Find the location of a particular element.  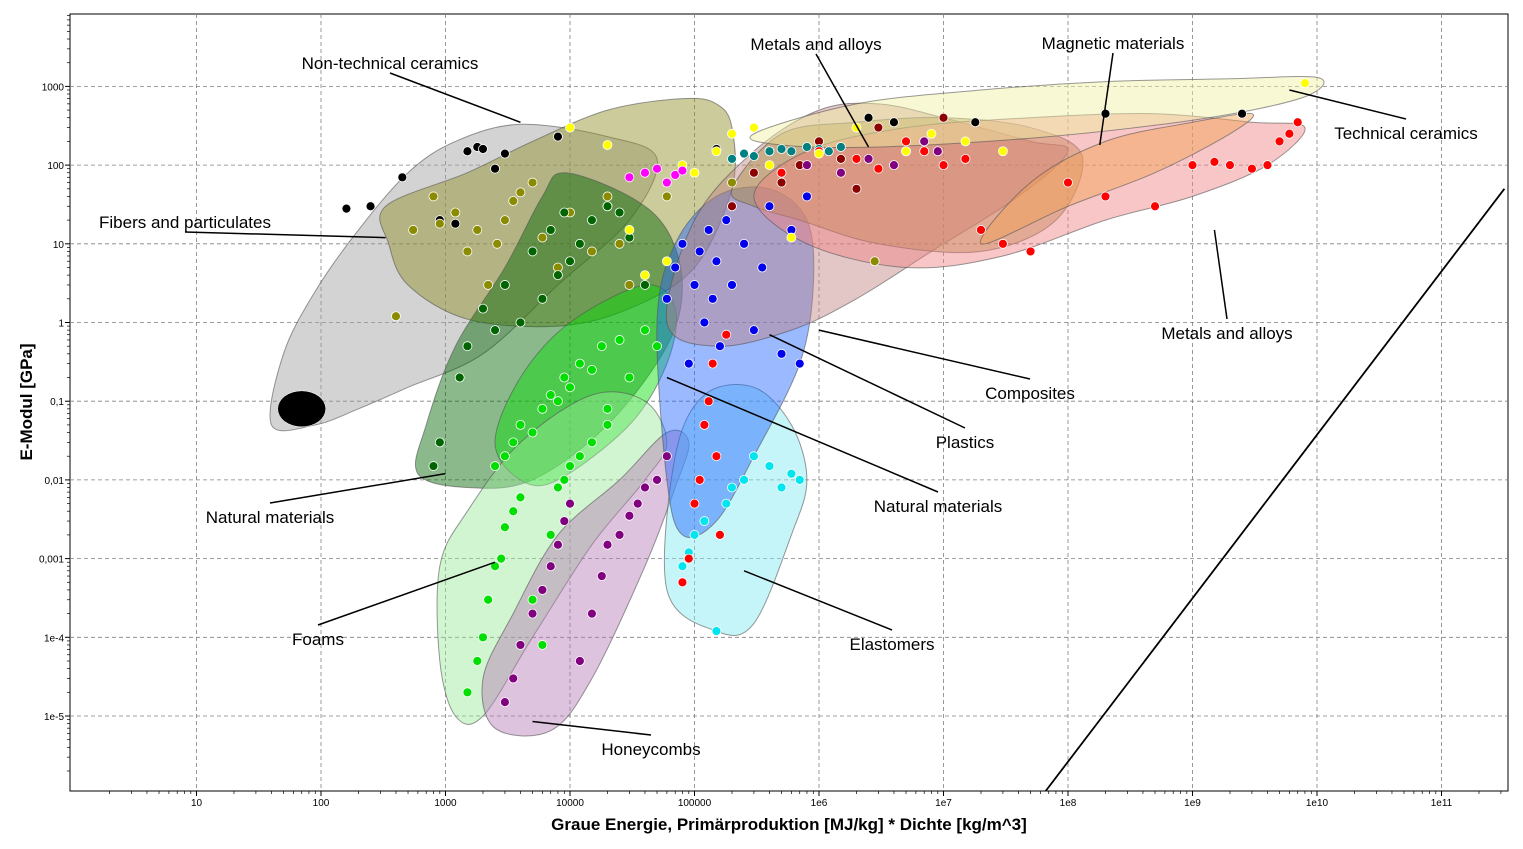

envelope-natural-materials is located at coordinates (548, 330).